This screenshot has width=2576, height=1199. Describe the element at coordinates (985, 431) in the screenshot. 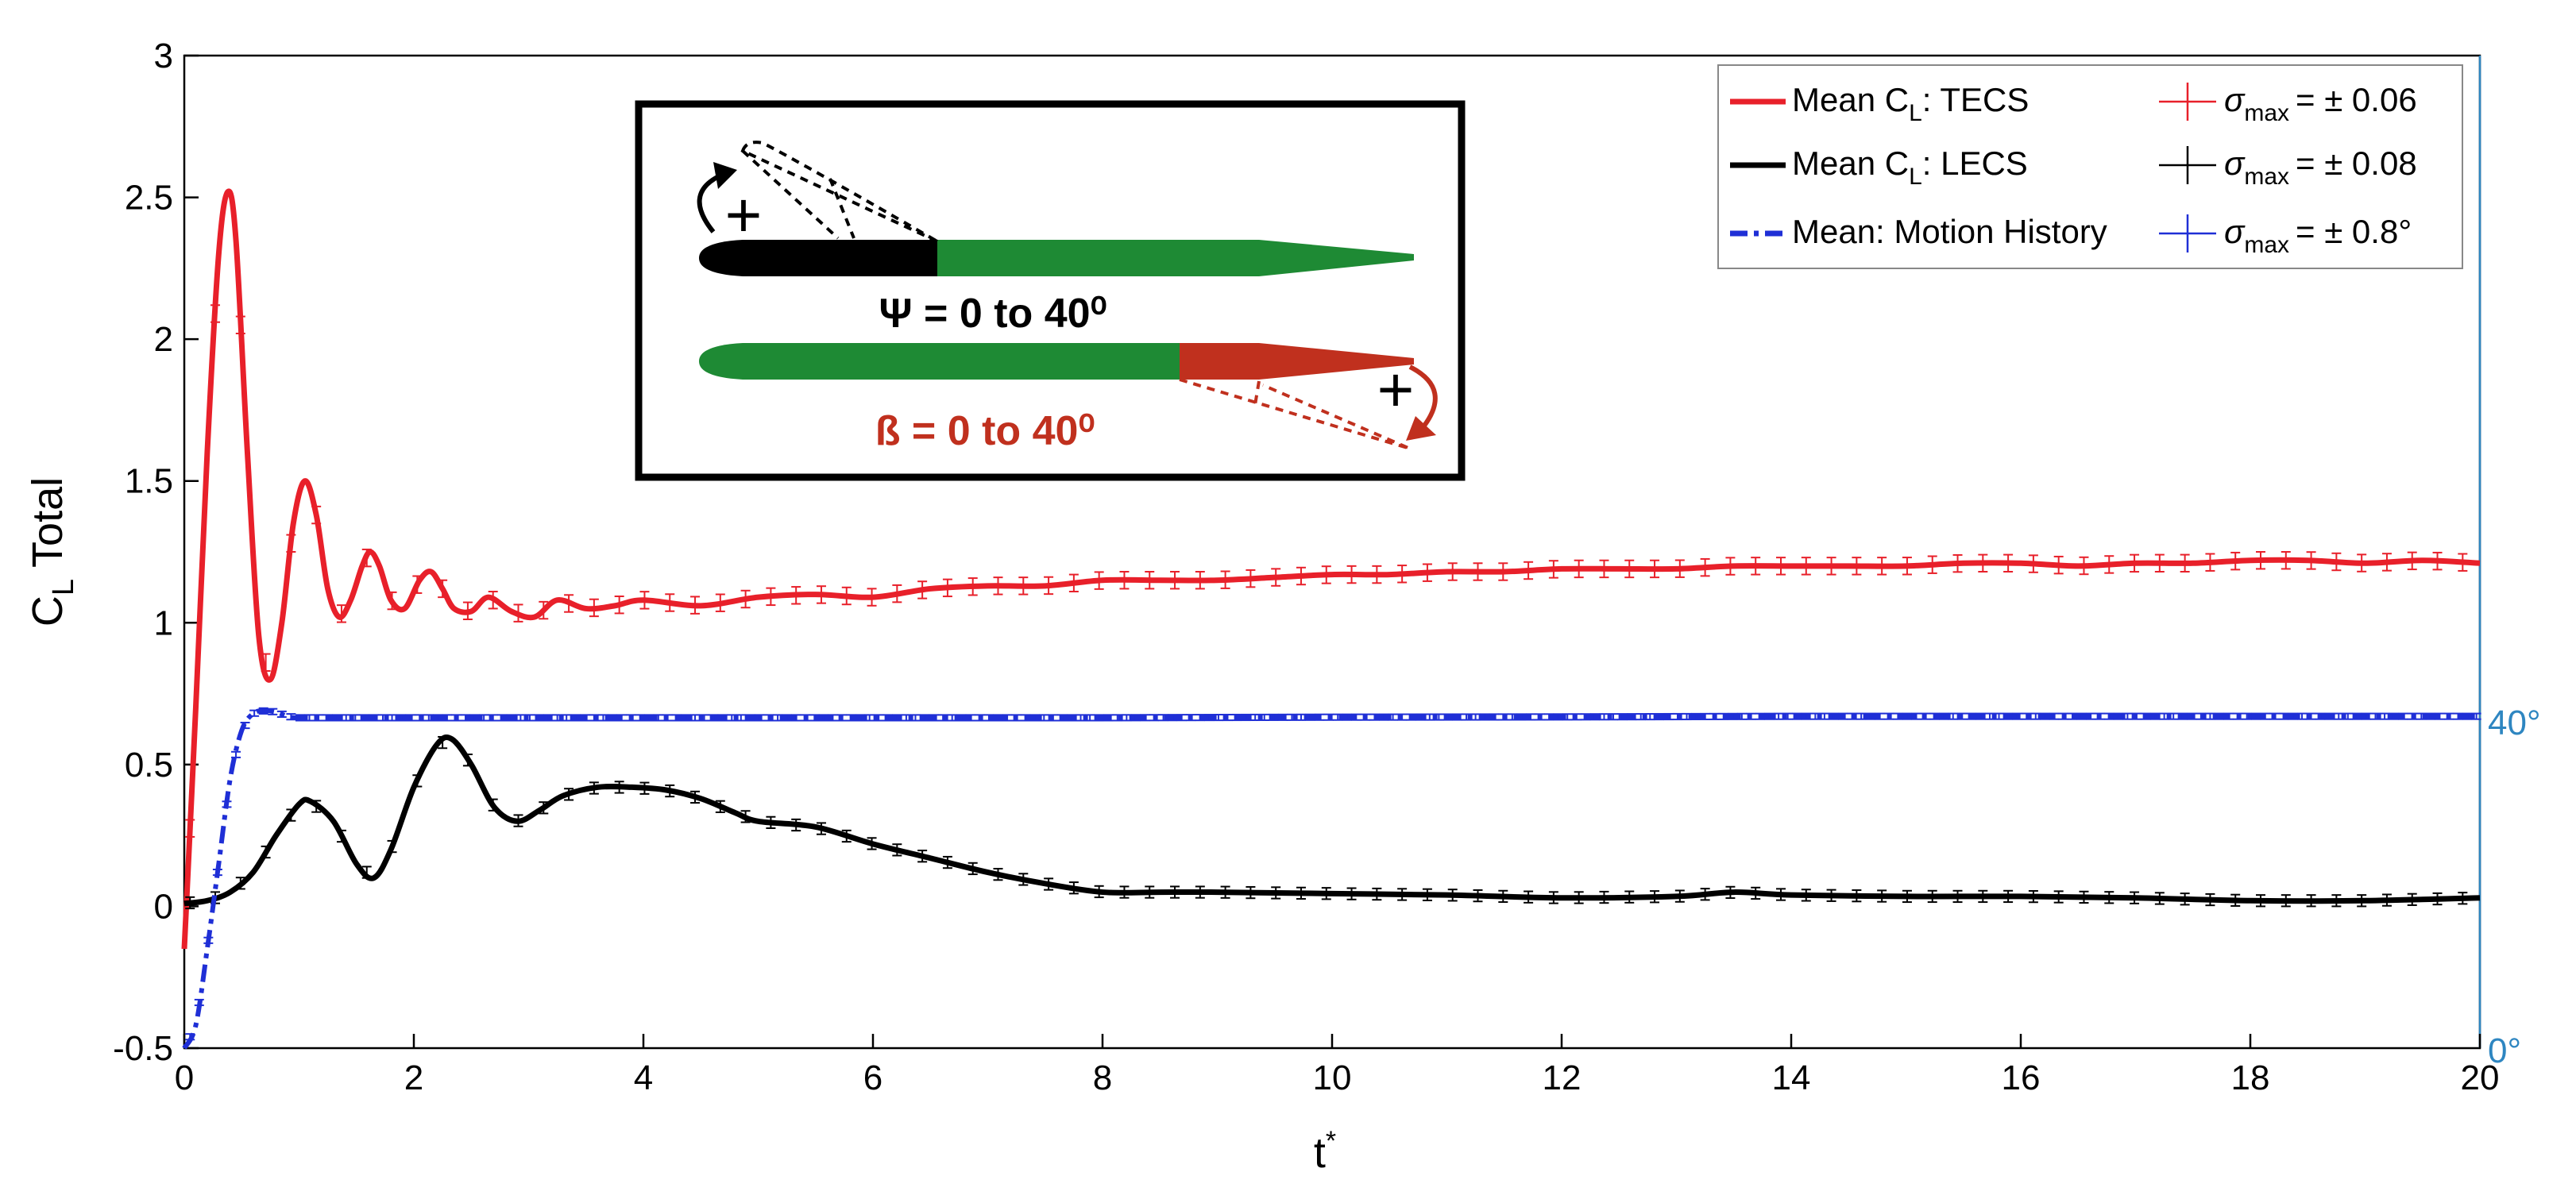

I see `beta-label: ß = 0 to 40⁰` at that location.